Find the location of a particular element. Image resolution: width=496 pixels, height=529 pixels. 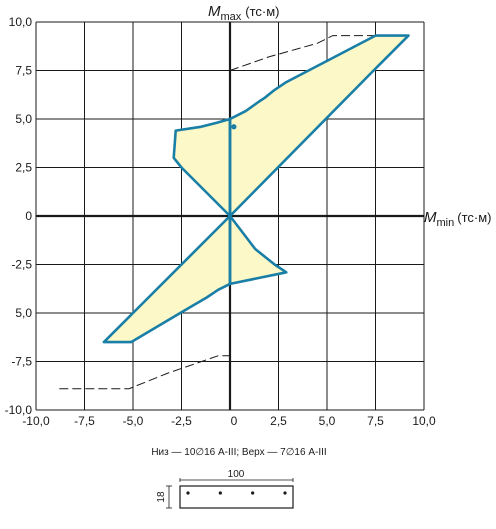

y-tick-label: -10,0 is located at coordinates (19, 410).